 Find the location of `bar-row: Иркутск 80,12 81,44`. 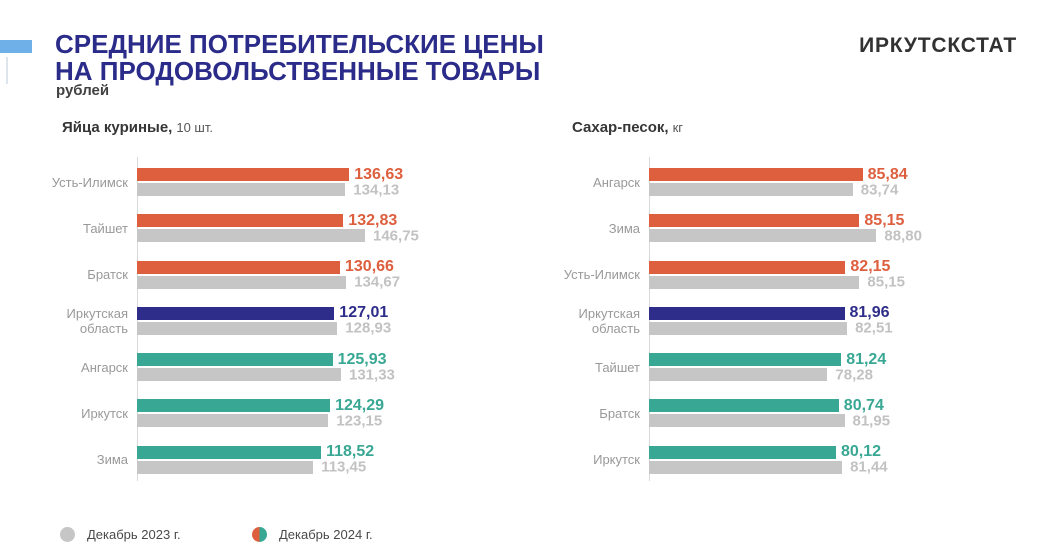

bar-row: Иркутск 80,12 81,44 is located at coordinates (797, 460).